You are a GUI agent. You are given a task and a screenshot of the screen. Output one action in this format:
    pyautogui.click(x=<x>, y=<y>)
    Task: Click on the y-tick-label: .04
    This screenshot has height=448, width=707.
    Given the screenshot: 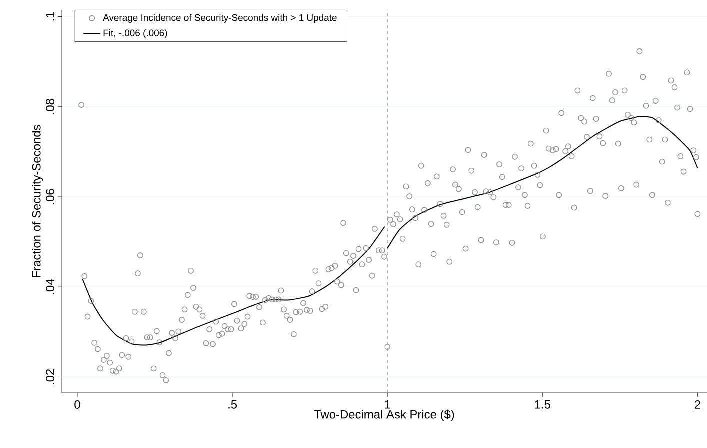 What is the action you would take?
    pyautogui.click(x=50, y=286)
    